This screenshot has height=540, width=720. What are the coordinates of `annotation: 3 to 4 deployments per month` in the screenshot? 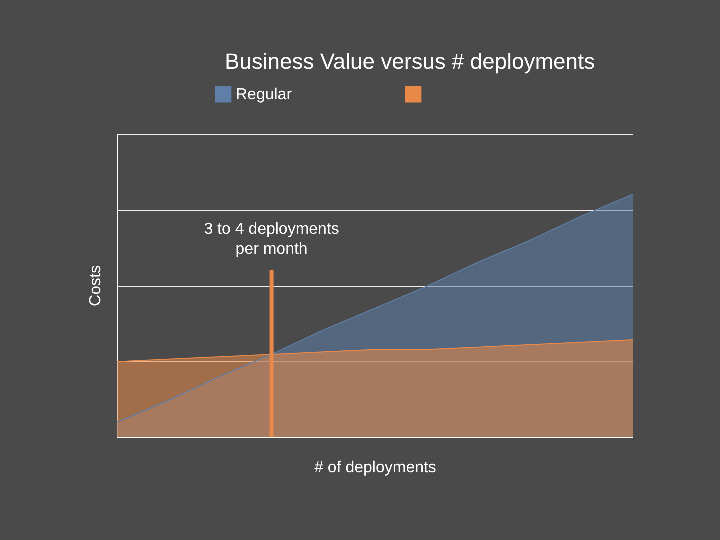 It's located at (272, 239).